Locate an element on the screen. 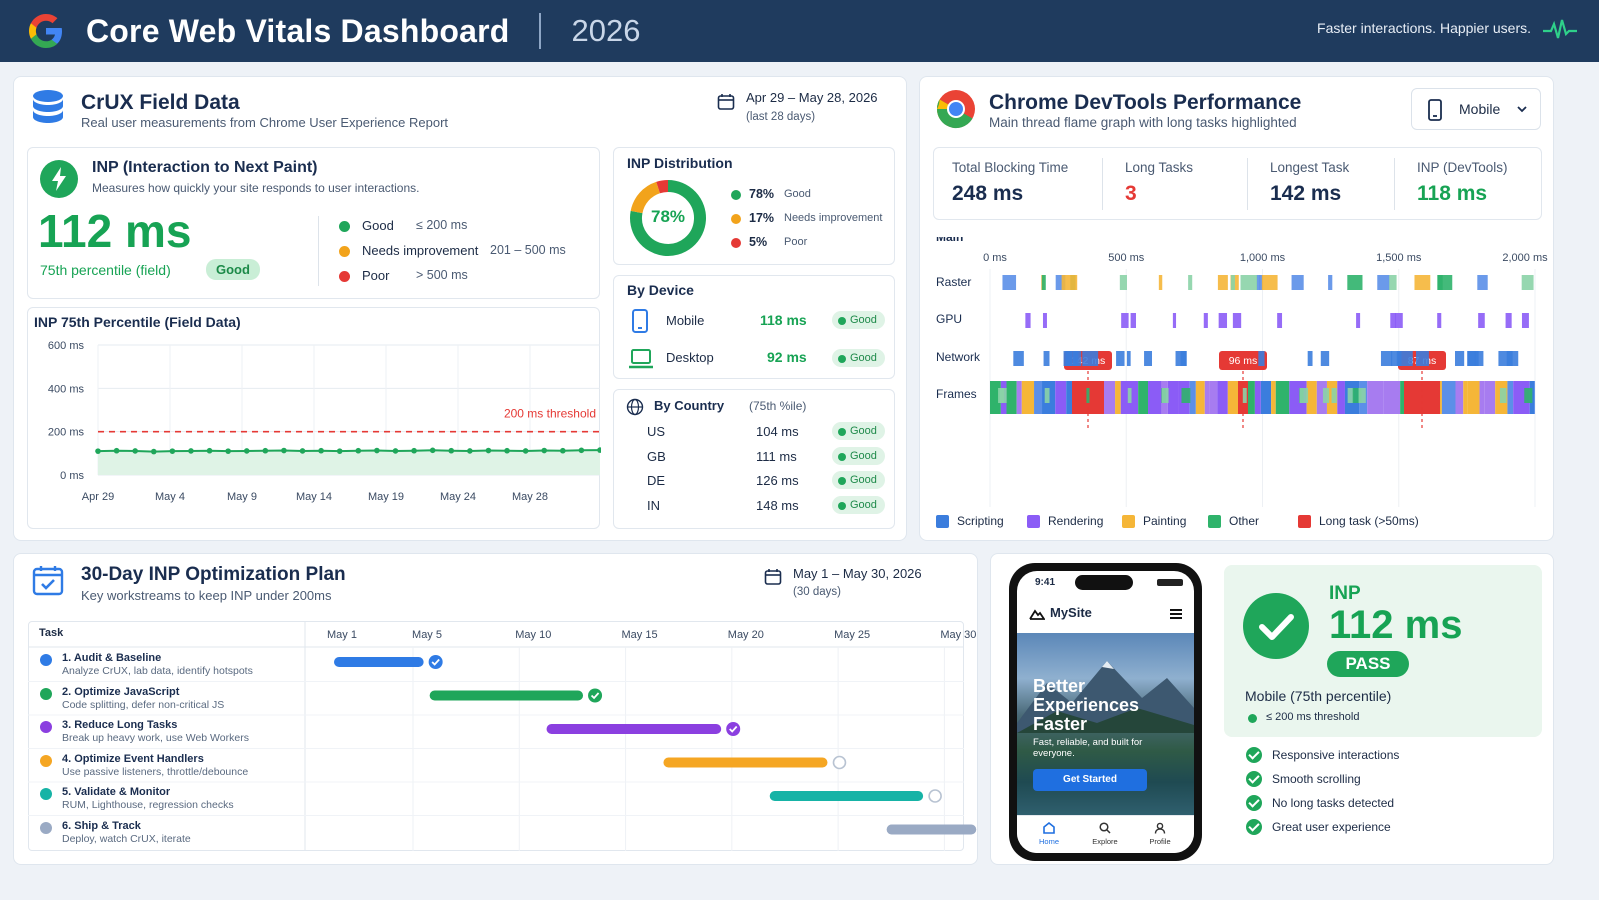  x-tick-label: May 9 is located at coordinates (242, 497).